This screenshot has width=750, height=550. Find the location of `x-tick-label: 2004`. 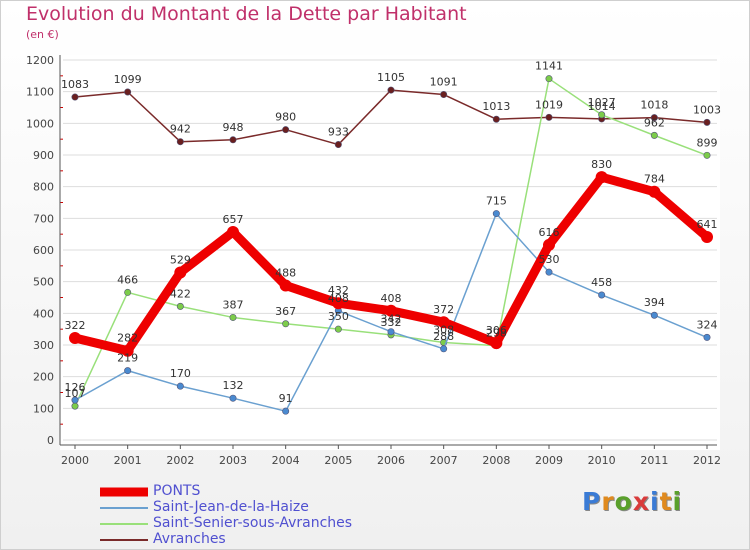

x-tick-label: 2004 is located at coordinates (286, 460).